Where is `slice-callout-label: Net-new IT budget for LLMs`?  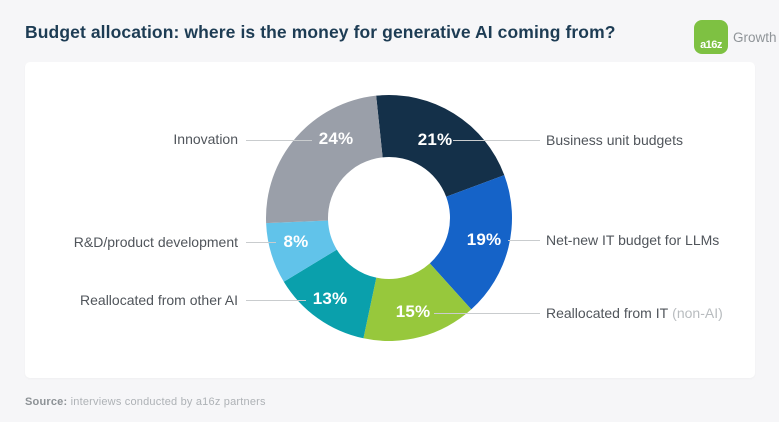 slice-callout-label: Net-new IT budget for LLMs is located at coordinates (632, 240).